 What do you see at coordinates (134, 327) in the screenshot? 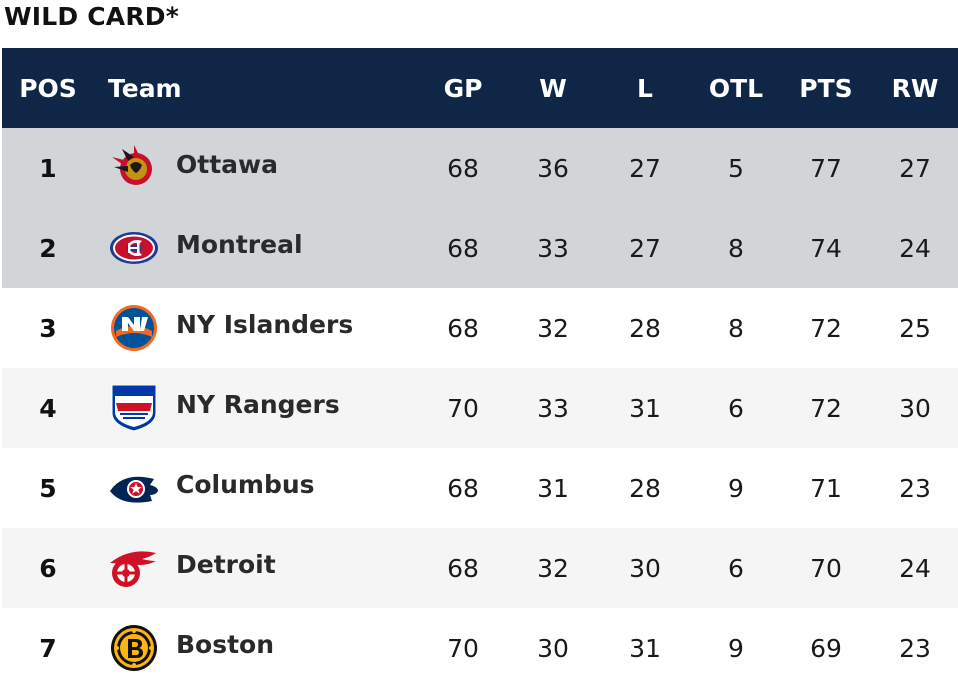
I see `ny-islanders-logo-icon` at bounding box center [134, 327].